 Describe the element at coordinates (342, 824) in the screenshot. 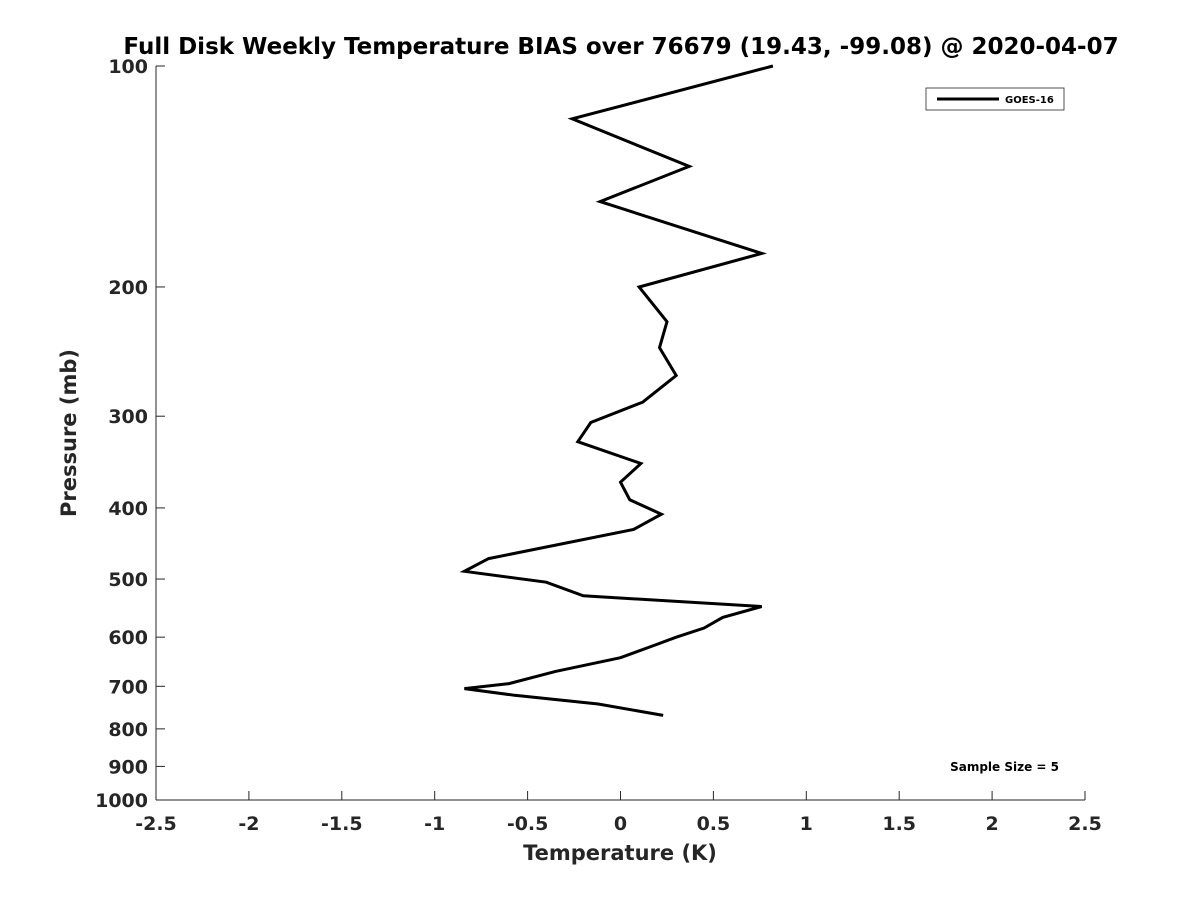

I see `x-tick-label: -1.5` at that location.